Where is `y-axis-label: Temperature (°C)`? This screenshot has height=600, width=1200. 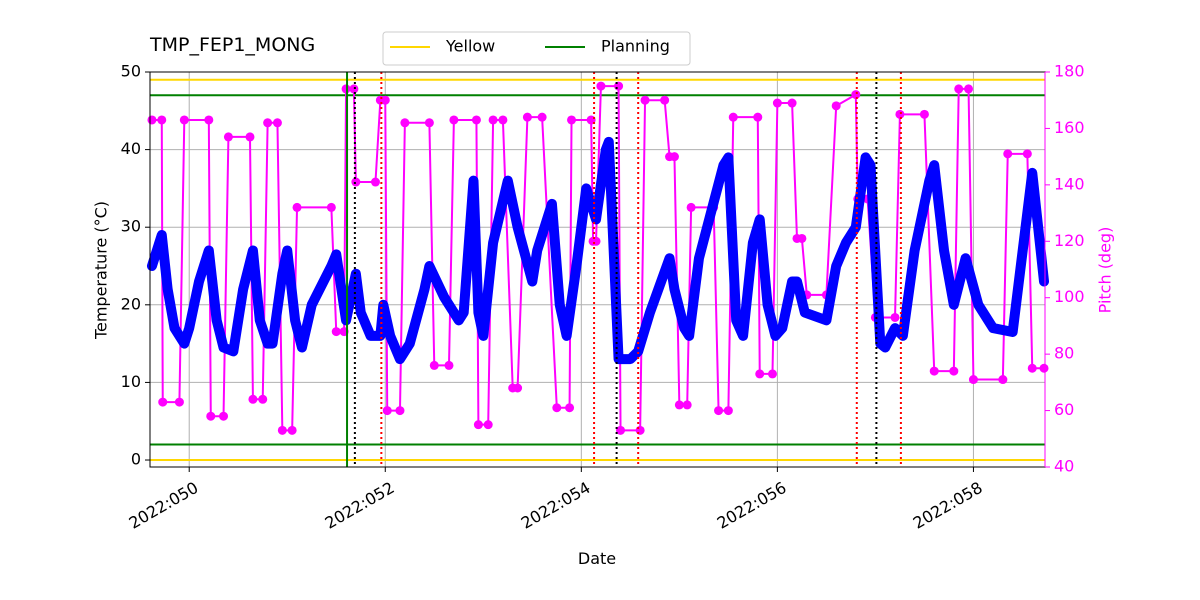 y-axis-label: Temperature (°C) is located at coordinates (101, 270).